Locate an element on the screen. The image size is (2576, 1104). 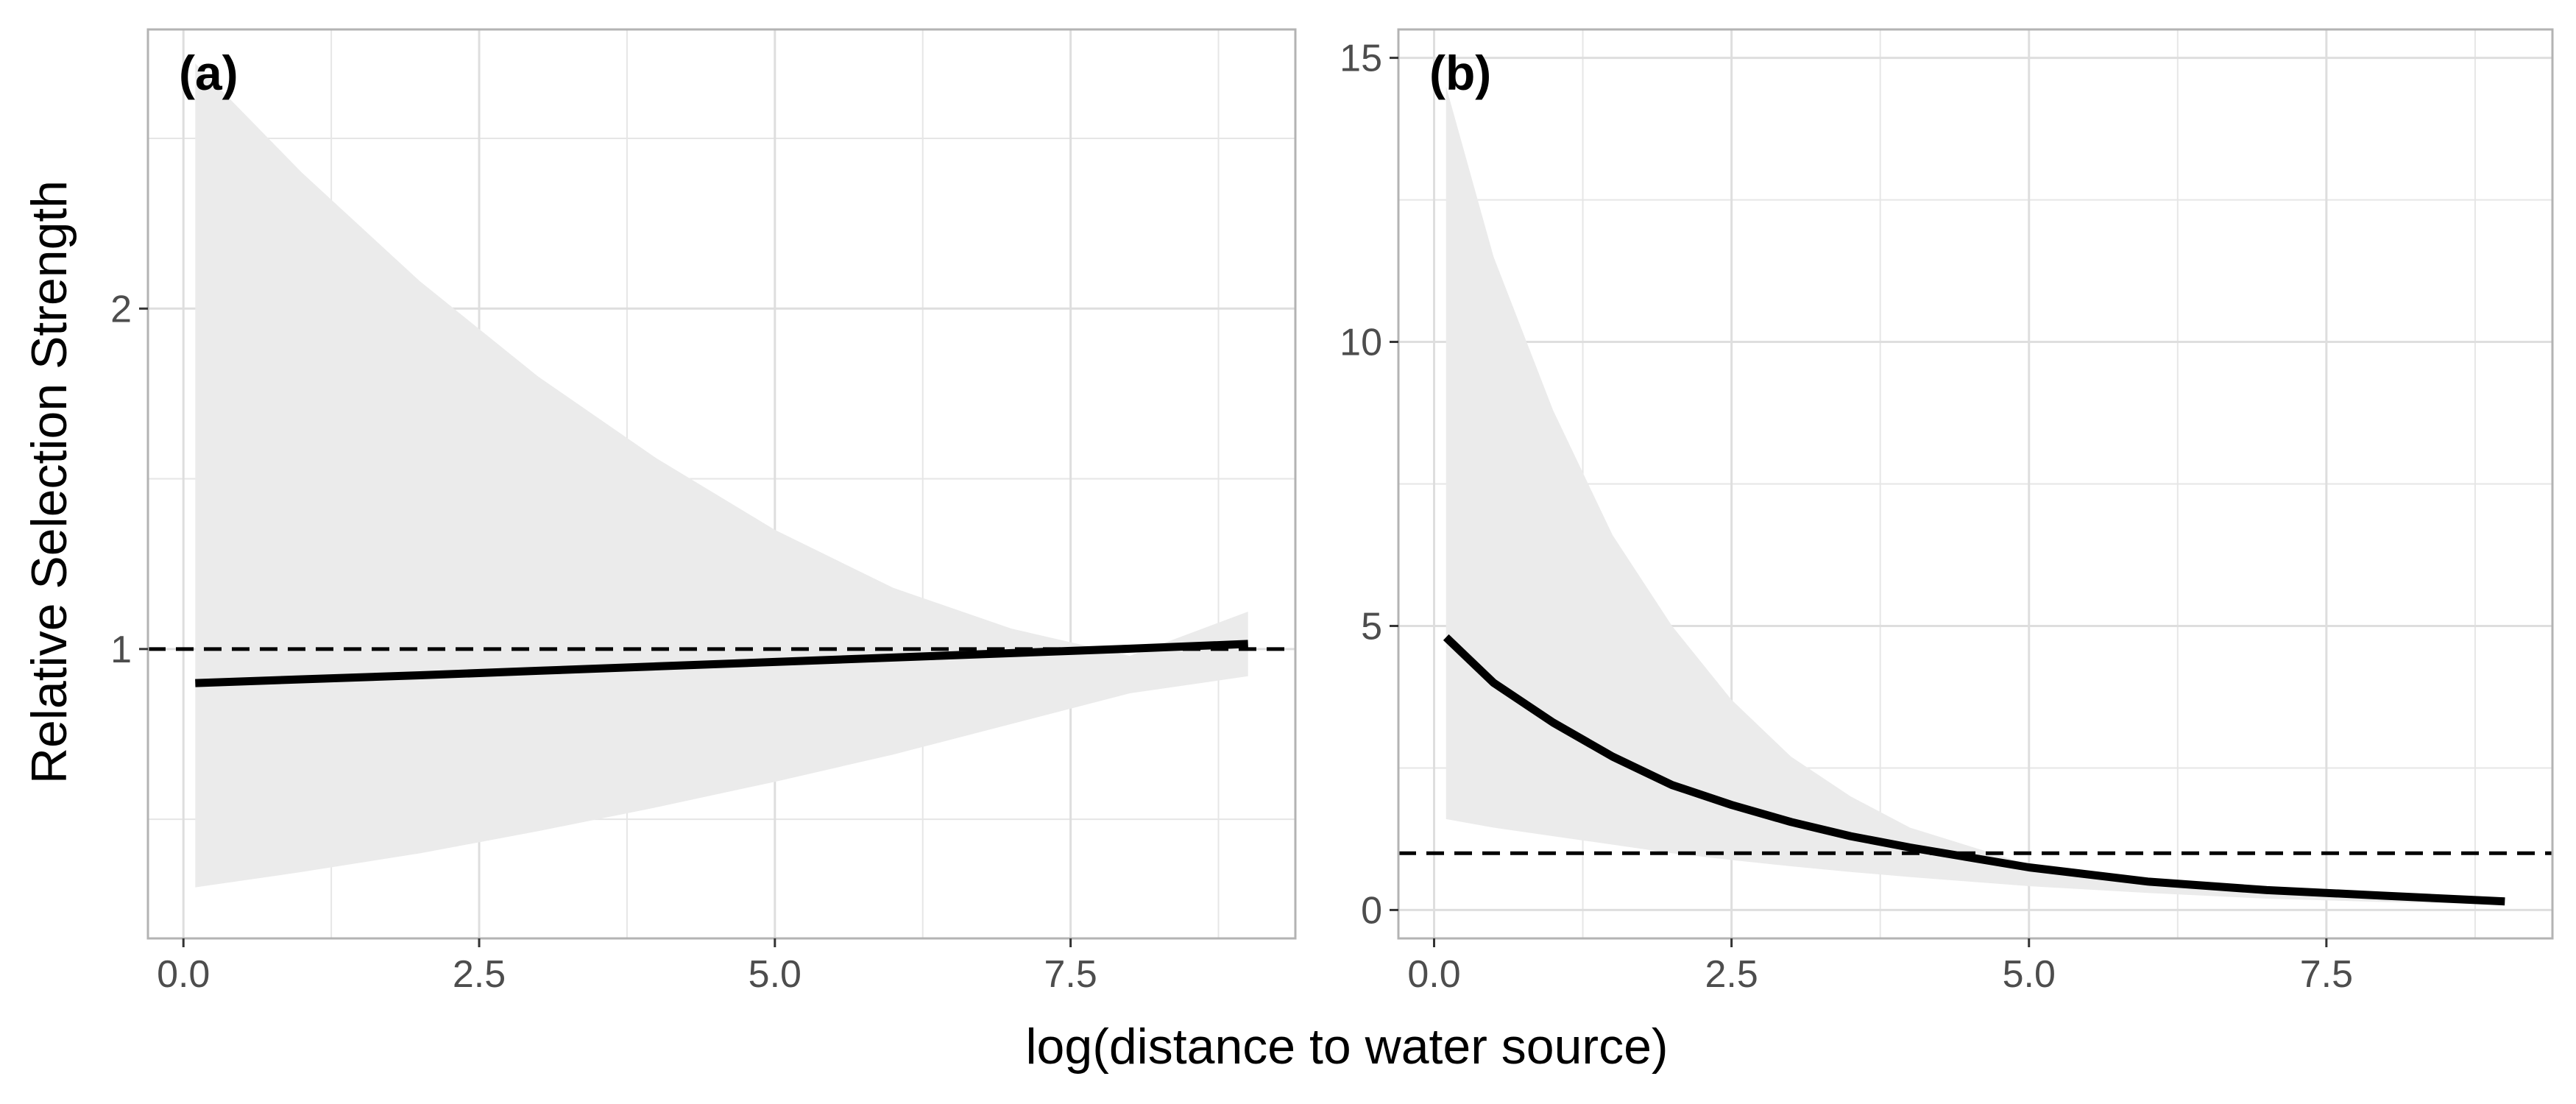
panel-tag: (a) is located at coordinates (208, 73).